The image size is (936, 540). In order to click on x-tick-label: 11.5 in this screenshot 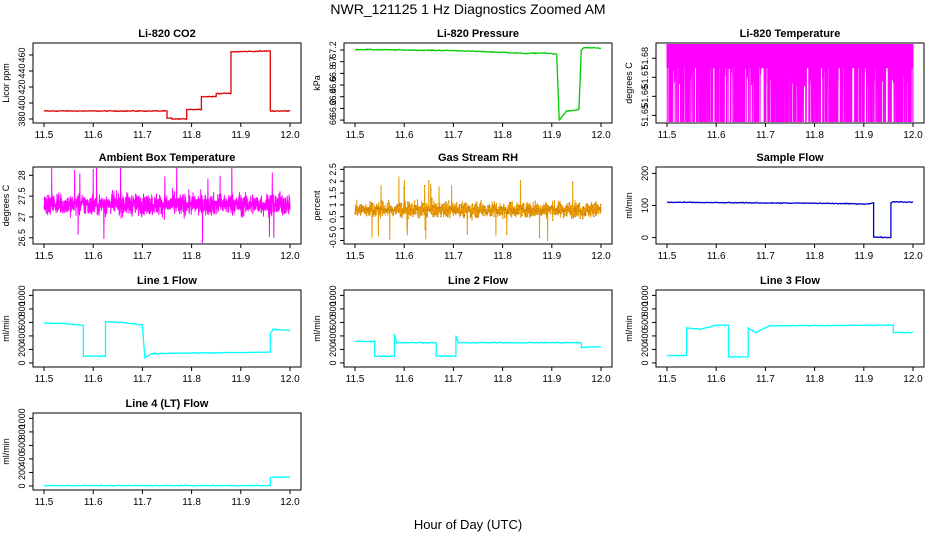, I will do `click(667, 379)`.